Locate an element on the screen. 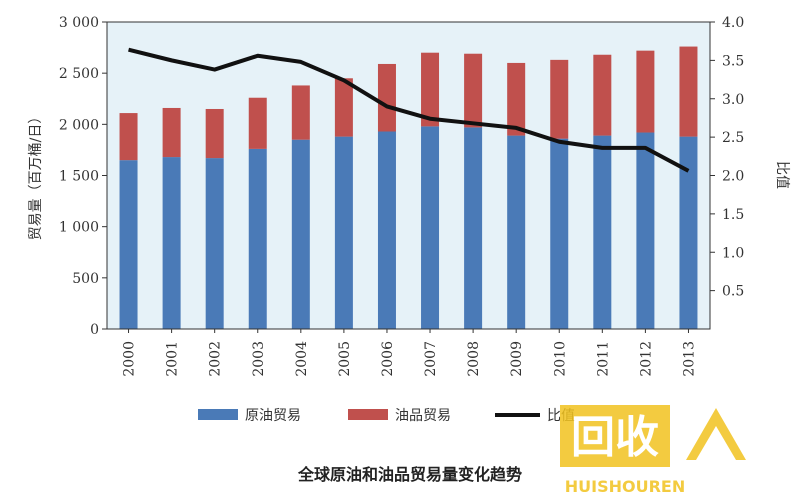 This screenshot has width=800, height=500. legend: 原油贸易 油品贸易 比值 is located at coordinates (386, 416).